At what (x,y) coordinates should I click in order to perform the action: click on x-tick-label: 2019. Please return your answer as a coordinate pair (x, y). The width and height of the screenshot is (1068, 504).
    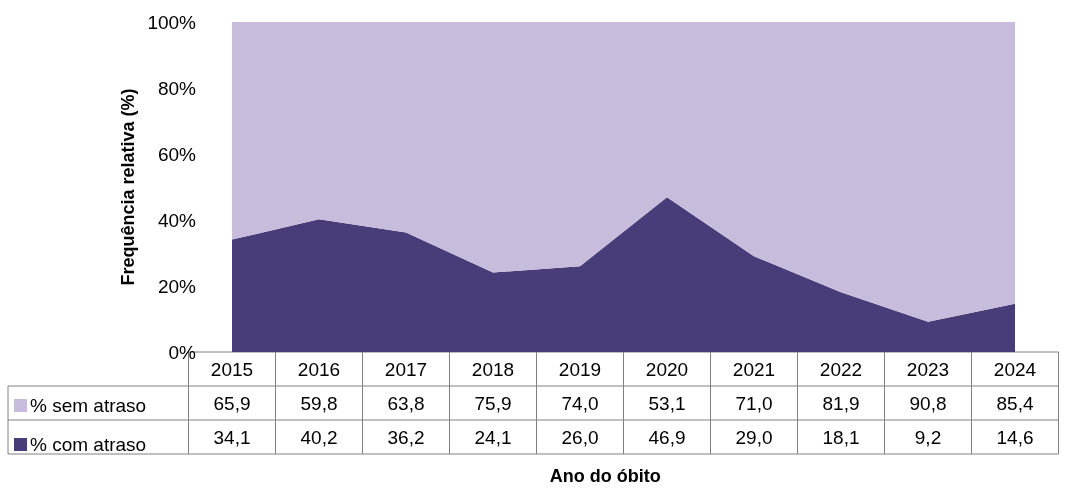
    Looking at the image, I should click on (580, 369).